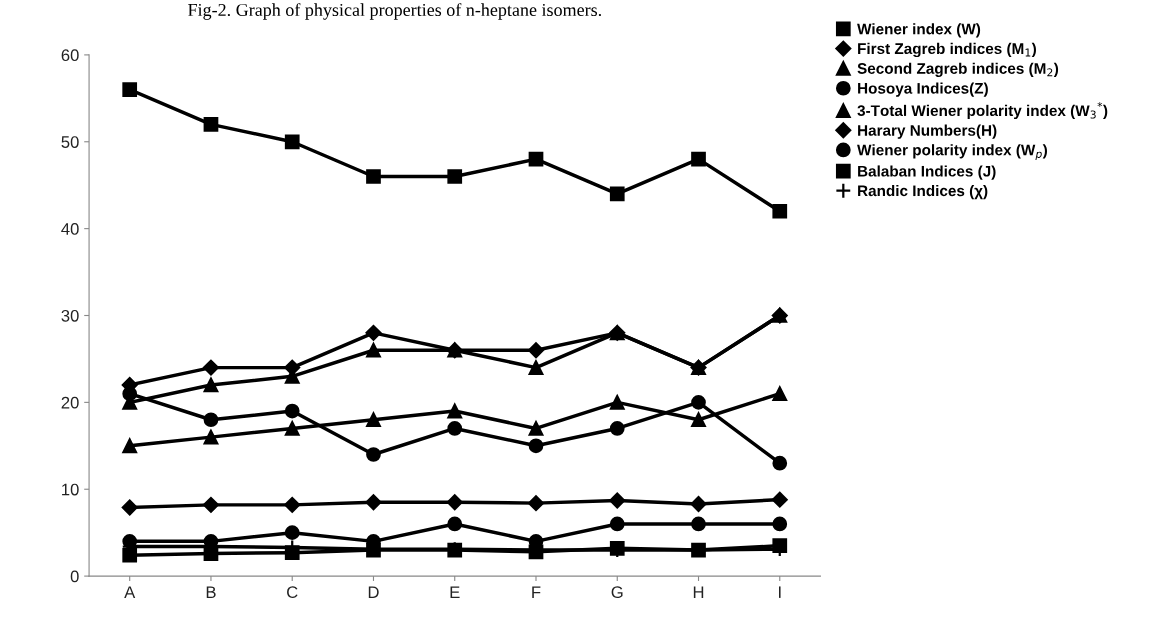  Describe the element at coordinates (70, 315) in the screenshot. I see `y-tick-label: 30` at that location.